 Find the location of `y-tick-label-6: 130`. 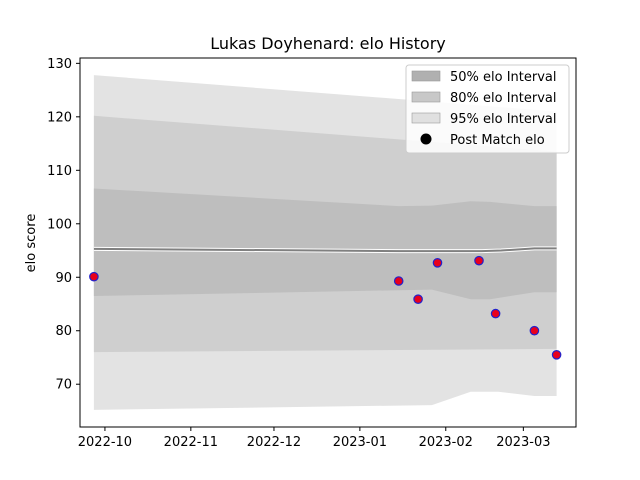

y-tick-label-6: 130 is located at coordinates (59, 64).